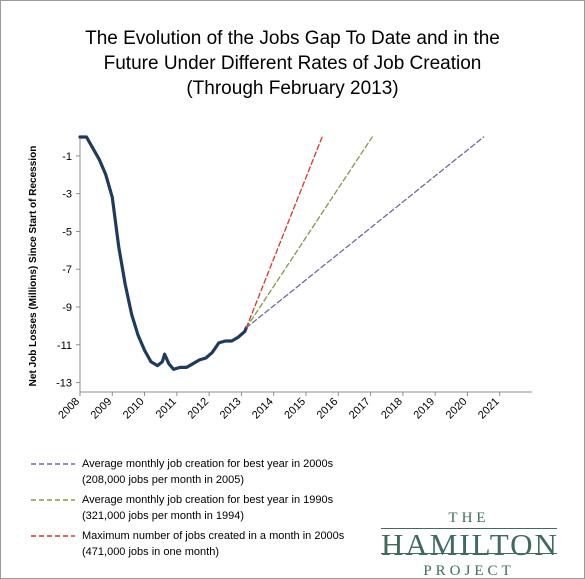  I want to click on logo-text-the: THE, so click(469, 518).